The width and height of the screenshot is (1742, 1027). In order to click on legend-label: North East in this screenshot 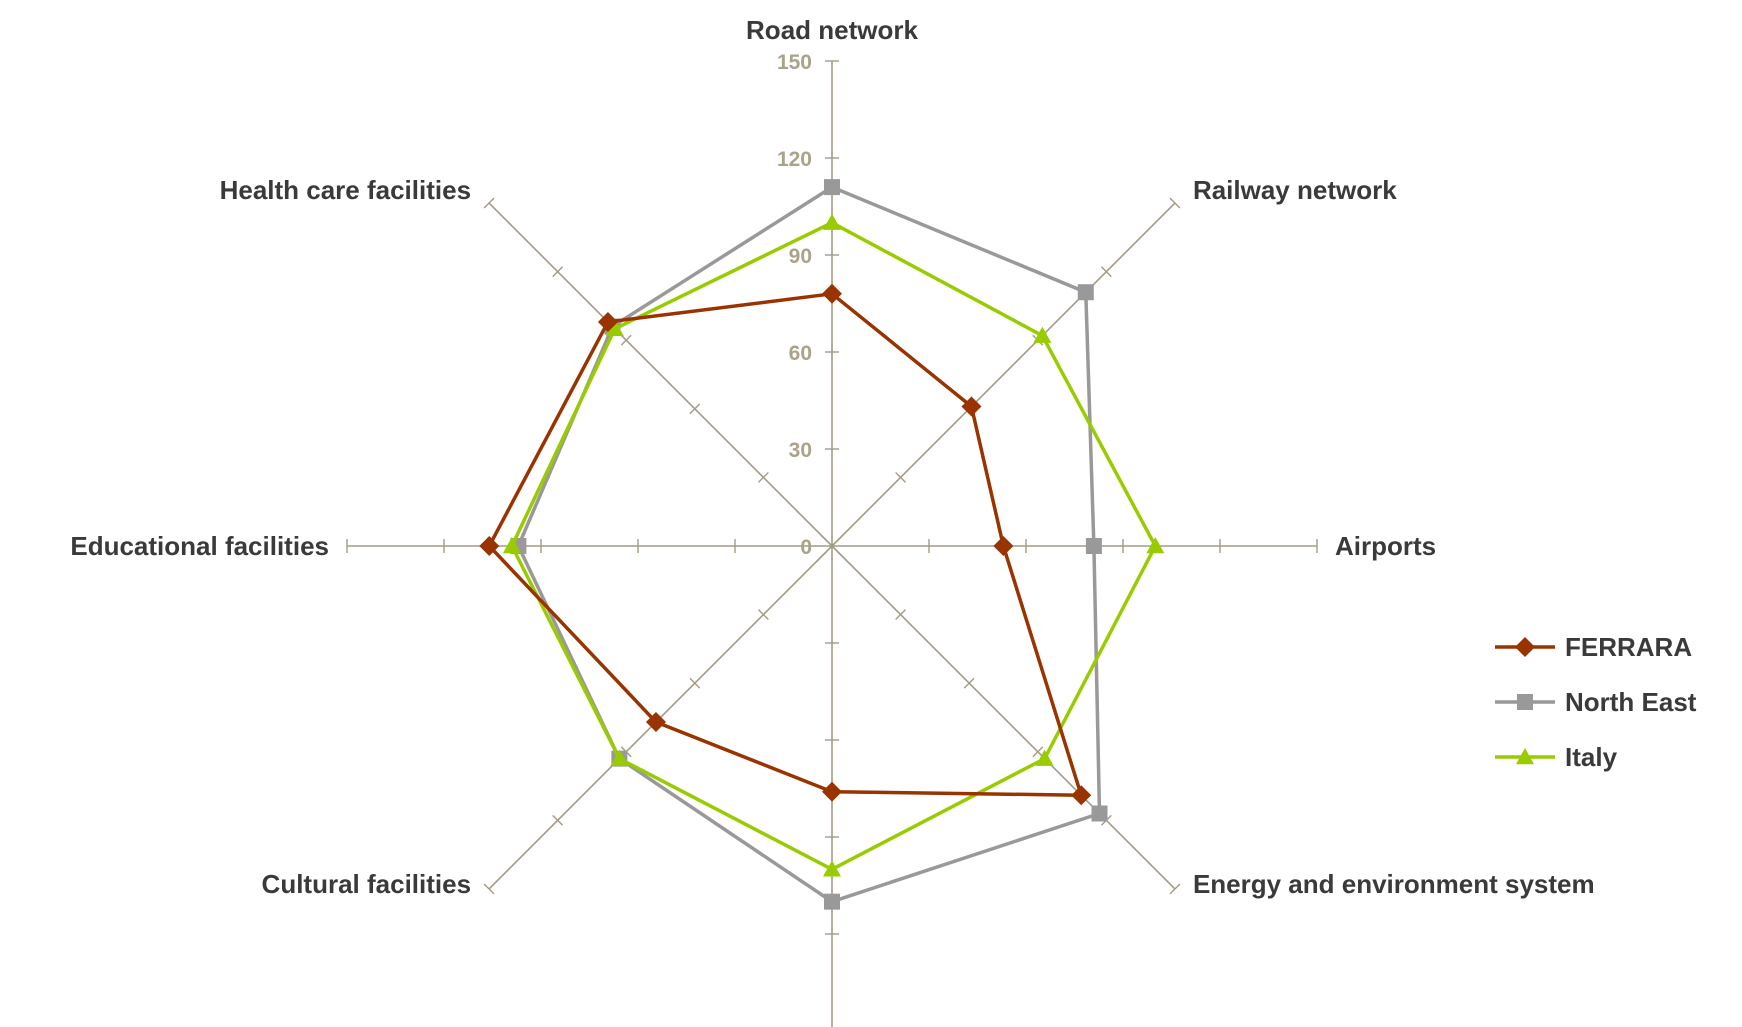, I will do `click(1631, 702)`.